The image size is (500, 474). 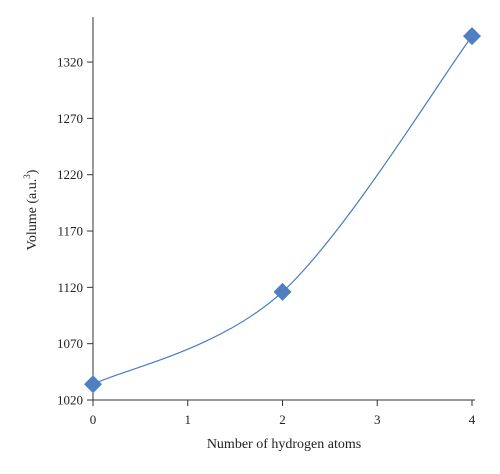 I want to click on y-axis: 1020 1070 1120 1170 1220 1270 1320, so click(x=75, y=212).